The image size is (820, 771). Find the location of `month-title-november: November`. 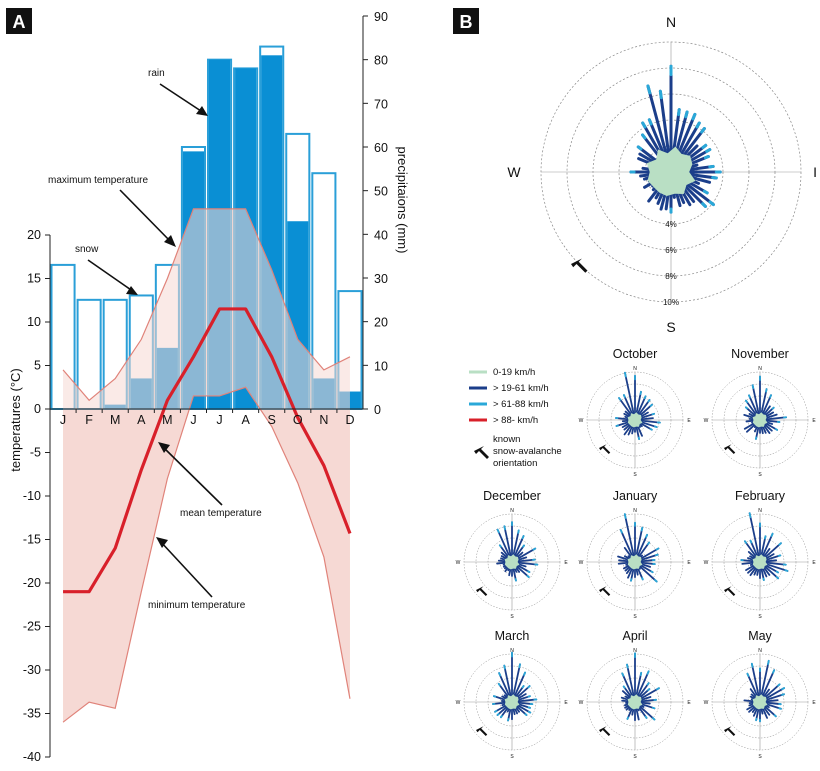

month-title-november: November is located at coordinates (760, 354).